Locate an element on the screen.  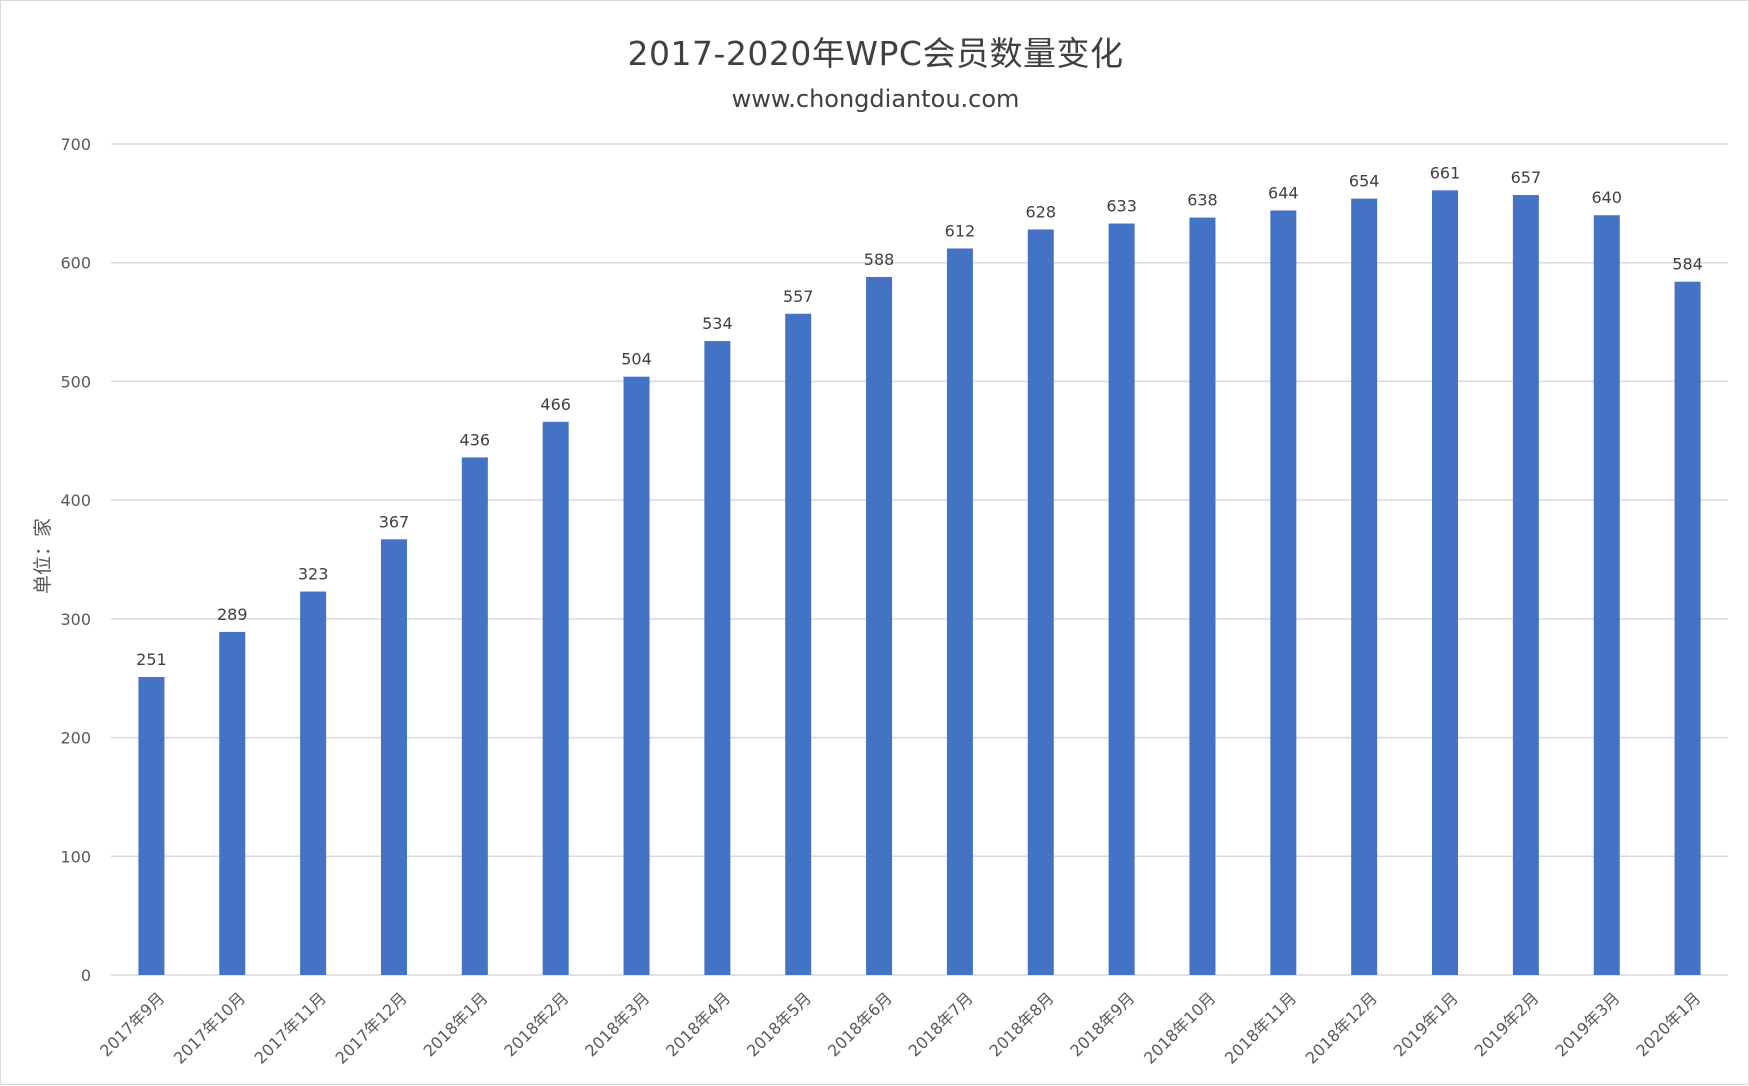
y-tick-label: 0 is located at coordinates (86, 975).